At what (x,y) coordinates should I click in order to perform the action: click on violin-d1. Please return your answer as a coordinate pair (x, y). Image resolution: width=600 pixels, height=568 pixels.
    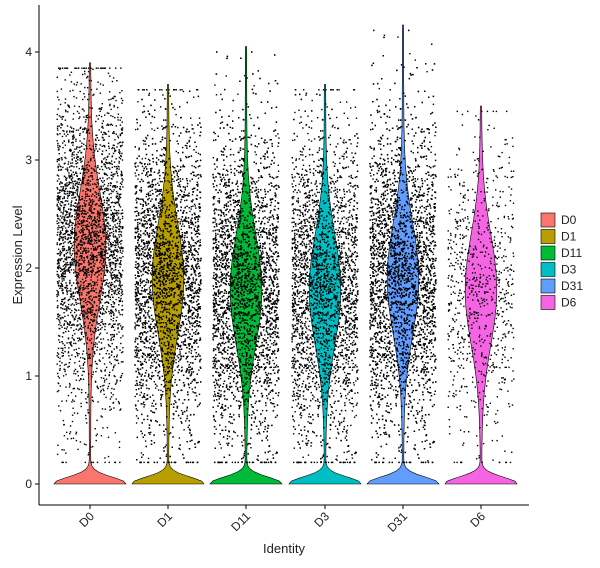
    Looking at the image, I should click on (168, 284).